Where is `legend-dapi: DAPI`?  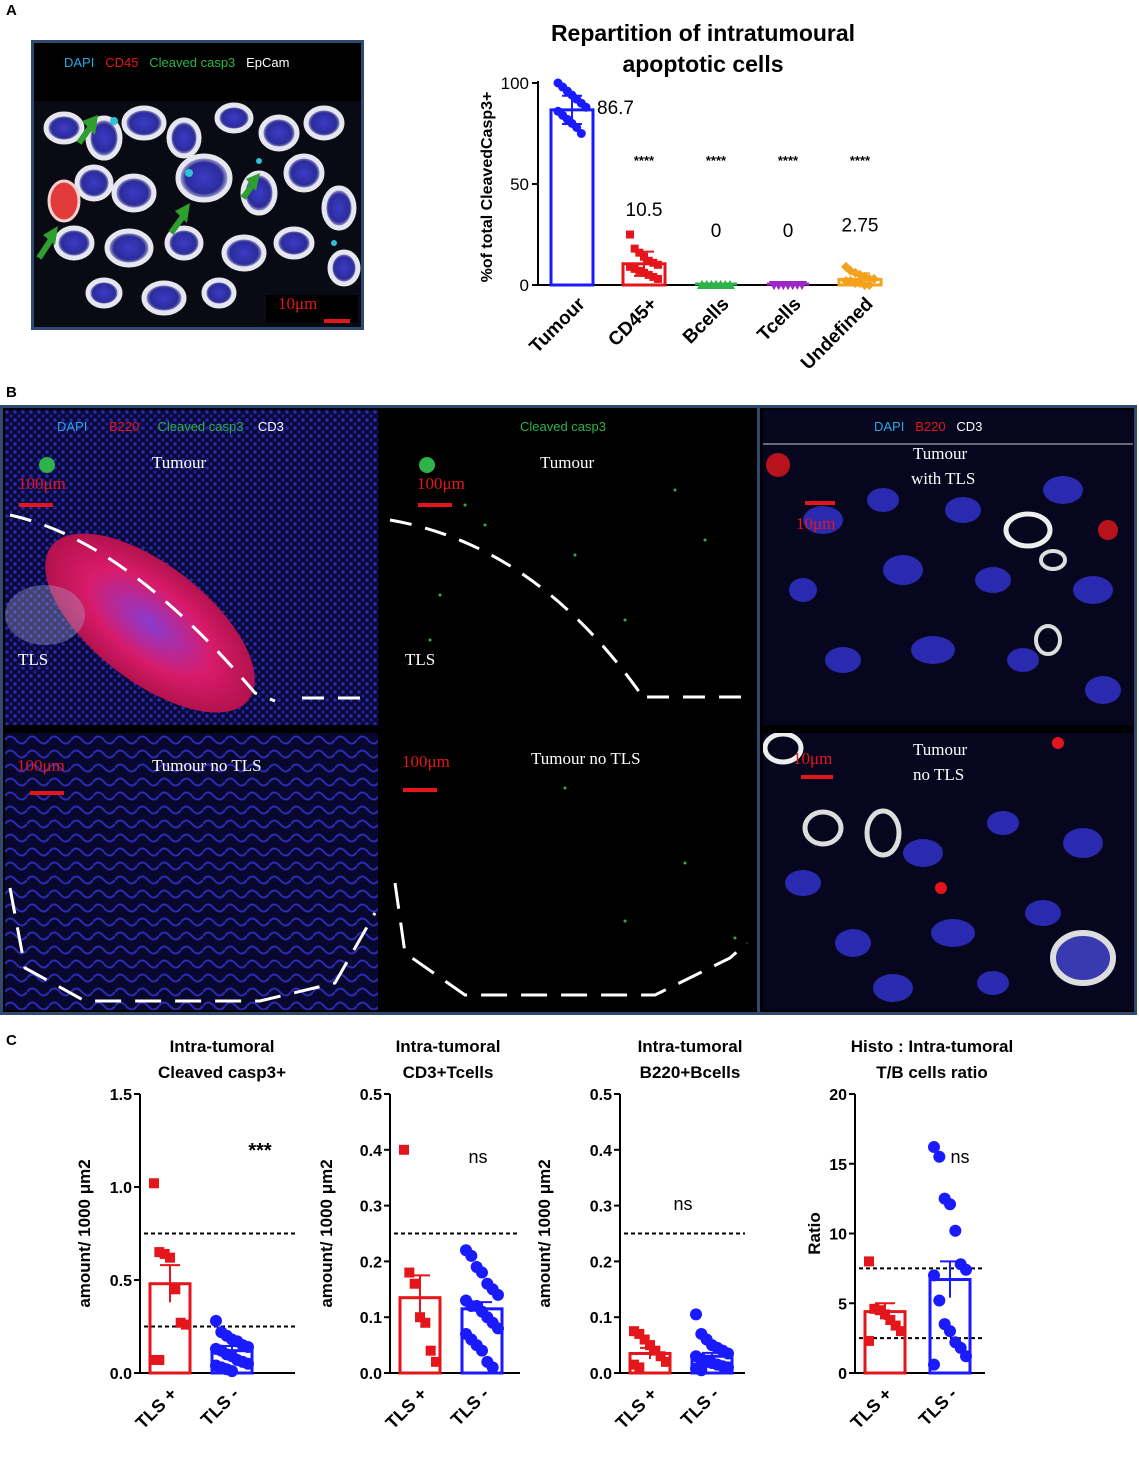
legend-dapi: DAPI is located at coordinates (79, 62).